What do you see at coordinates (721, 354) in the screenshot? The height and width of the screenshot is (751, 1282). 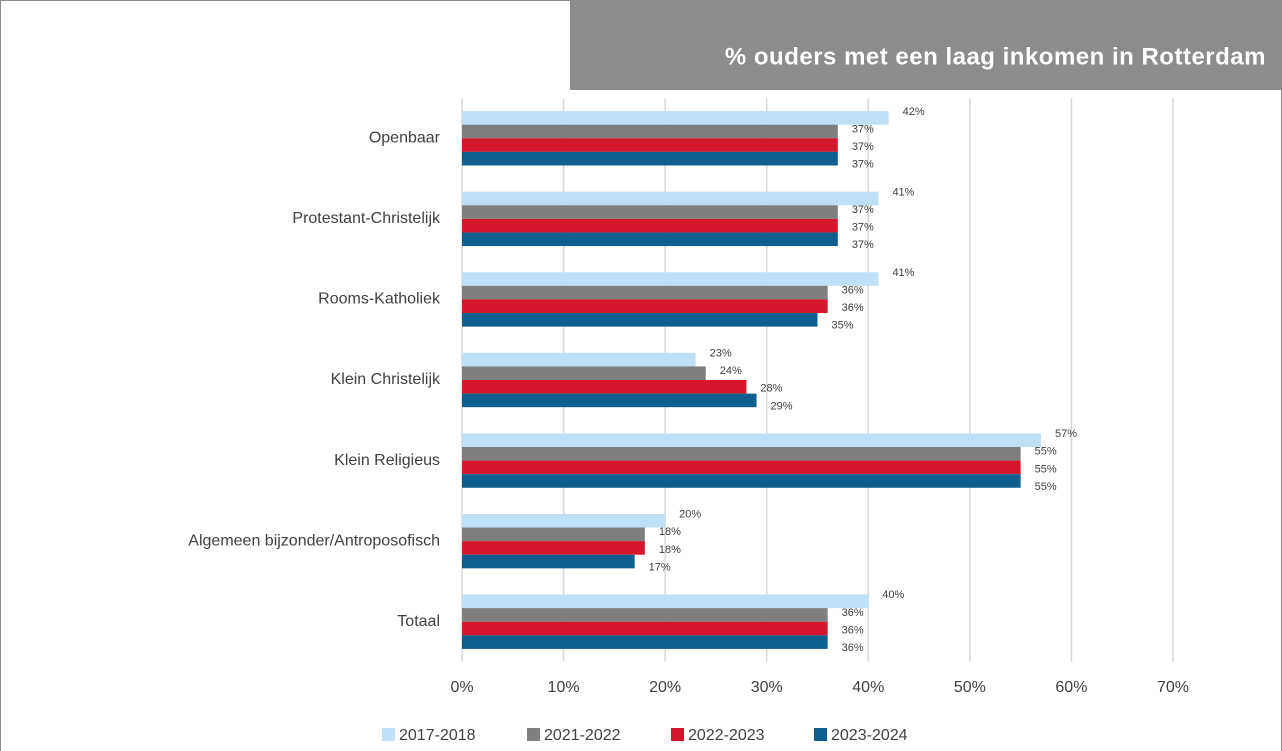 I see `data-label: 23%` at bounding box center [721, 354].